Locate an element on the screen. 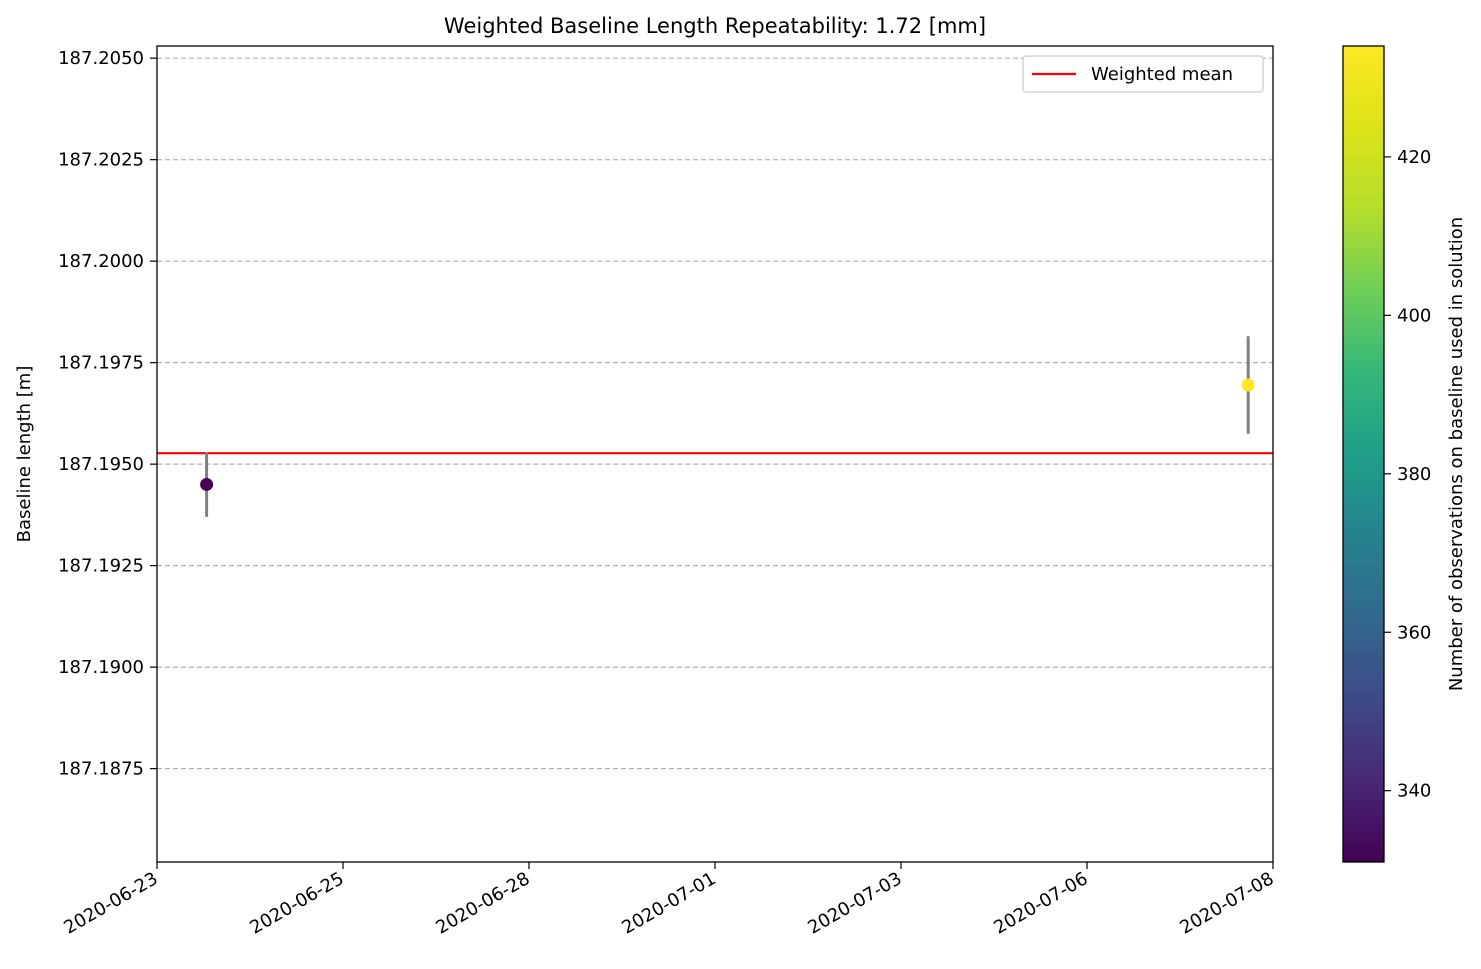 This screenshot has height=969, width=1481. colorbar-tick-label: 360 is located at coordinates (1414, 632).